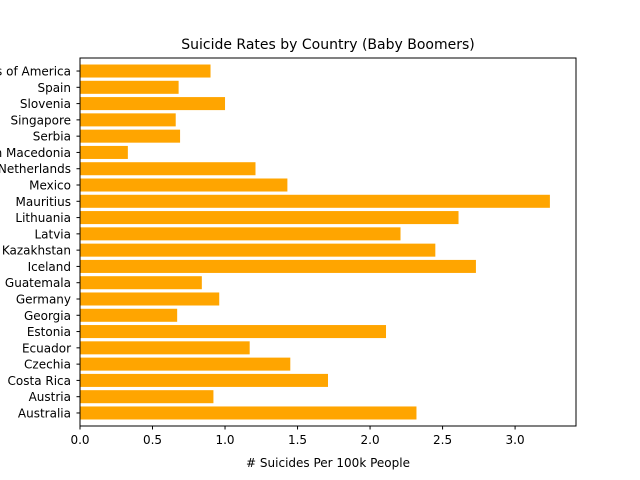 This screenshot has width=640, height=480. Describe the element at coordinates (248, 413) in the screenshot. I see `bar-australia` at that location.